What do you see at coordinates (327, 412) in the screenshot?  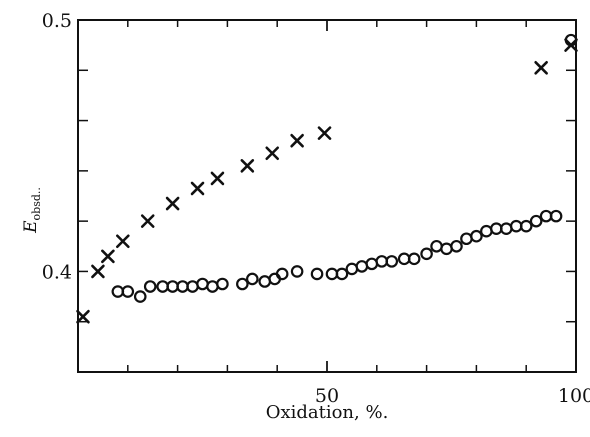 I see `x-axis-title: Oxidation, %.` at bounding box center [327, 412].